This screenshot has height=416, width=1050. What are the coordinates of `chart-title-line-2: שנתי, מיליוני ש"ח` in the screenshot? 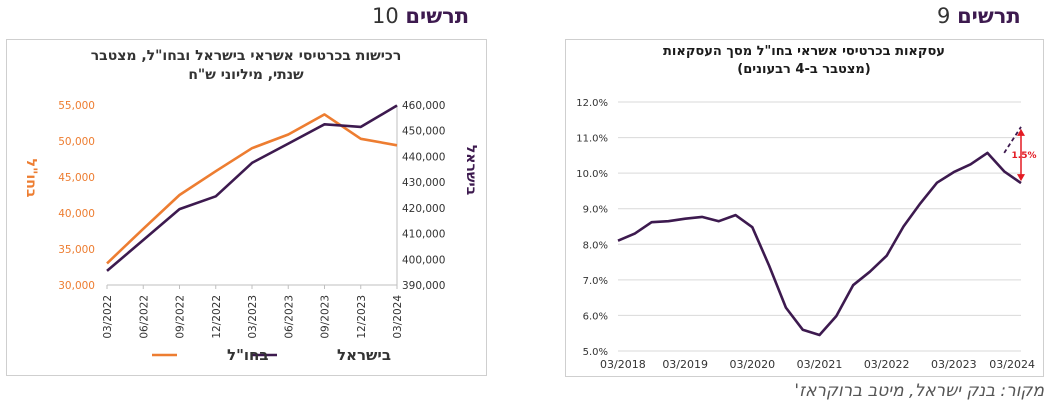 It's located at (246, 75).